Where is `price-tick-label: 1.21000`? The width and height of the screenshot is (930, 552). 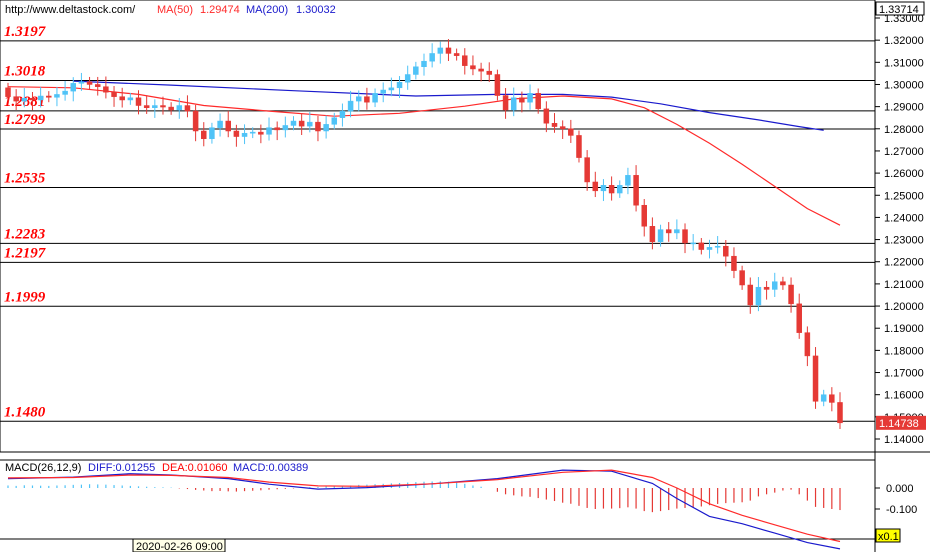
price-tick-label: 1.21000 is located at coordinates (904, 285).